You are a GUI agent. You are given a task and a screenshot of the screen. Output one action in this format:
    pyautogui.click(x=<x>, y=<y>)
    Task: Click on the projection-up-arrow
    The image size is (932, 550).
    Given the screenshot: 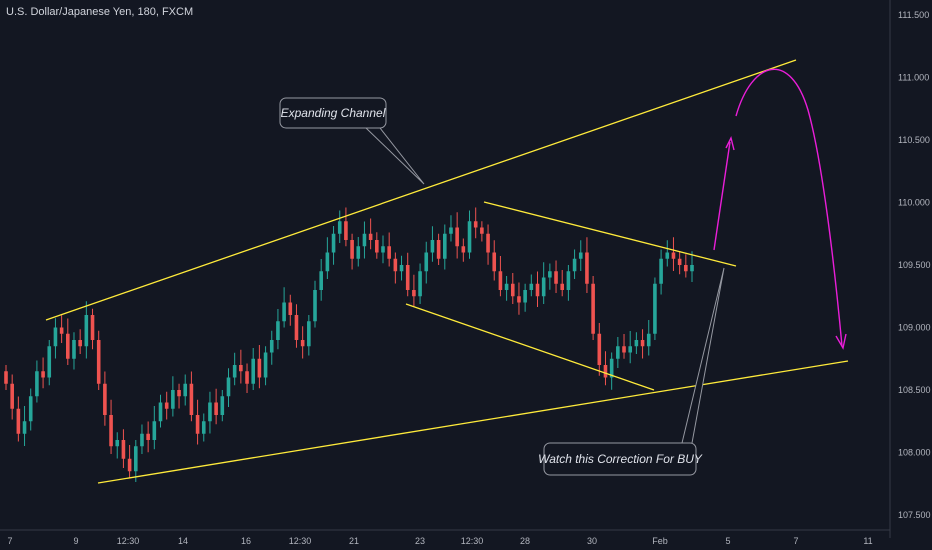 What is the action you would take?
    pyautogui.click(x=722, y=196)
    